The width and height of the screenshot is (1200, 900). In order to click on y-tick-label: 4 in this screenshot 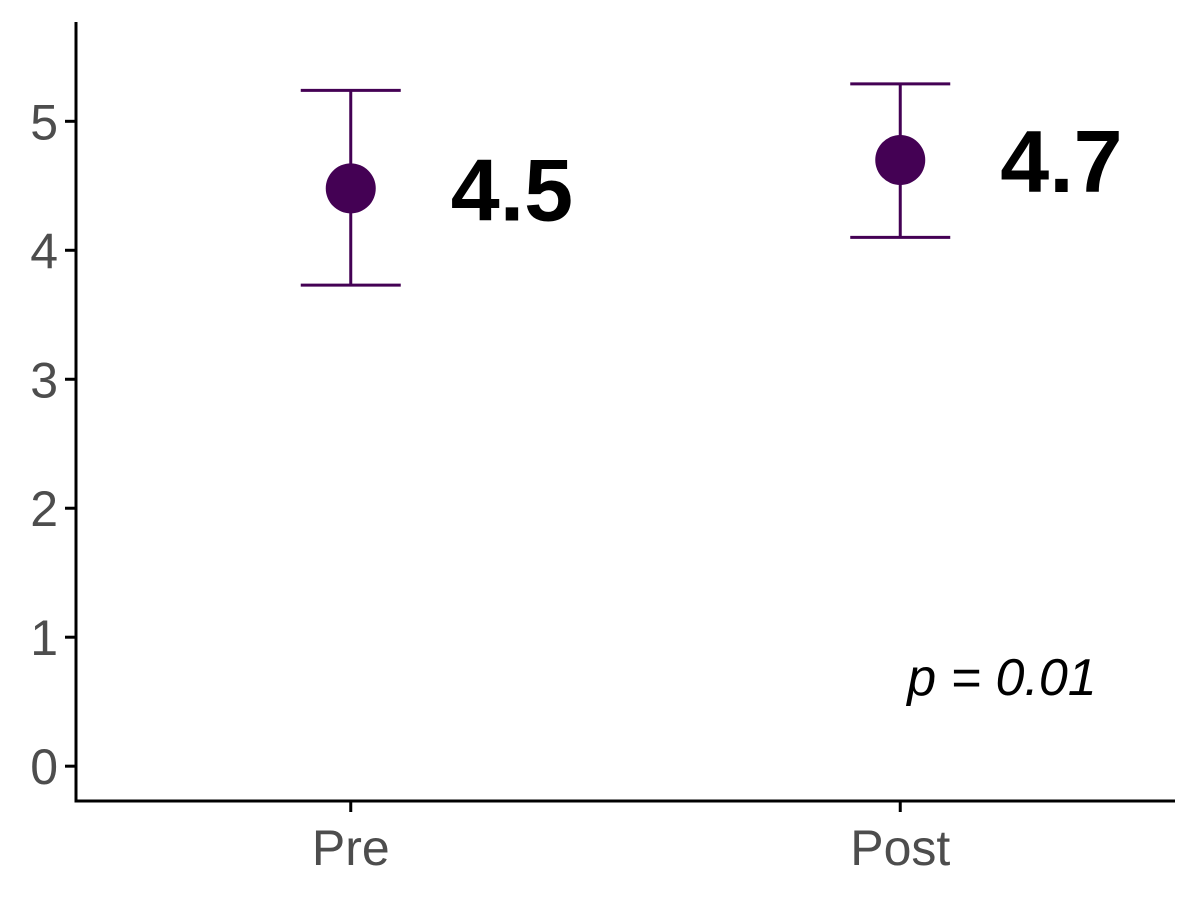, I will do `click(44, 251)`.